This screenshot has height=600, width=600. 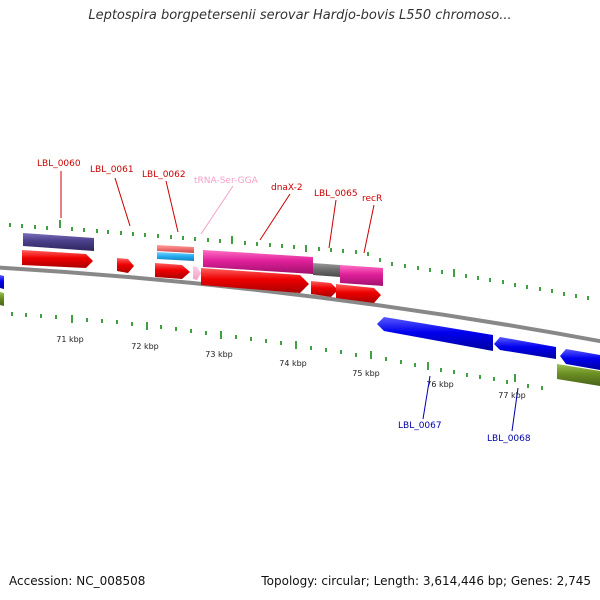 What do you see at coordinates (440, 384) in the screenshot?
I see `tick-label-76: 76 kbp` at bounding box center [440, 384].